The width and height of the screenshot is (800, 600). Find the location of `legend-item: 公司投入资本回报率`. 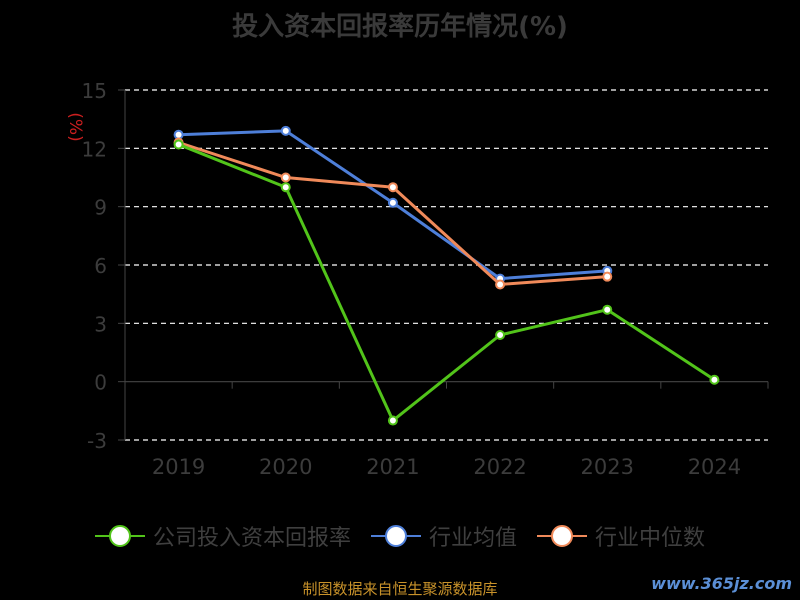

legend-item: 公司投入资本回报率 is located at coordinates (222, 536).